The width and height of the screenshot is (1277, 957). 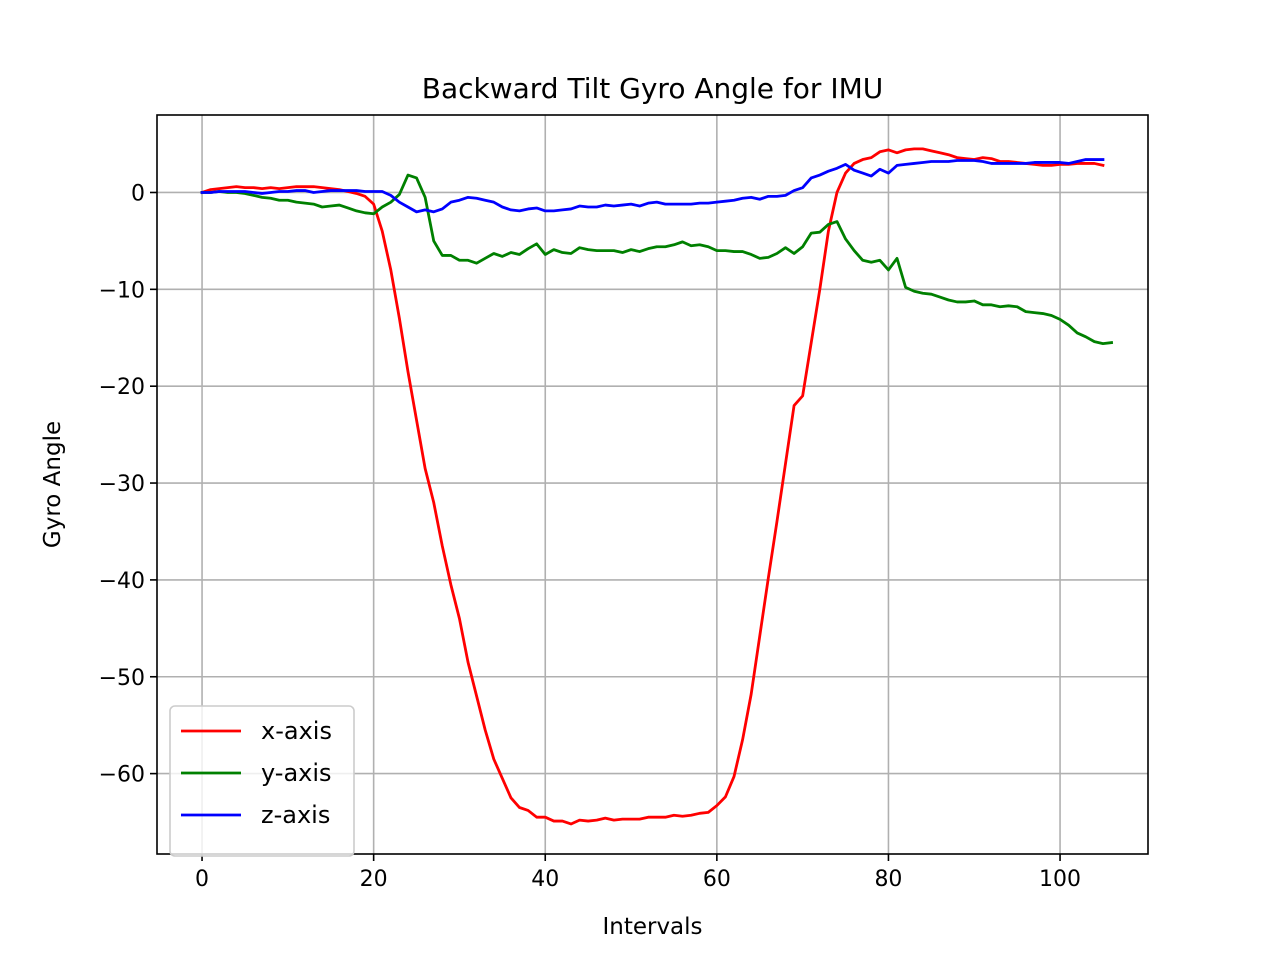 I want to click on x-tick-label: 80, so click(x=888, y=879).